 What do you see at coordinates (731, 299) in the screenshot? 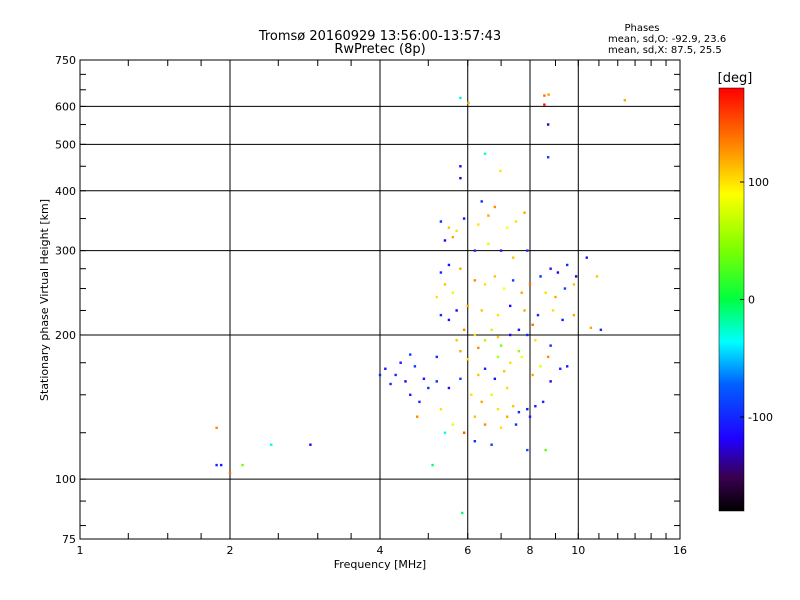
I see `colorbar` at bounding box center [731, 299].